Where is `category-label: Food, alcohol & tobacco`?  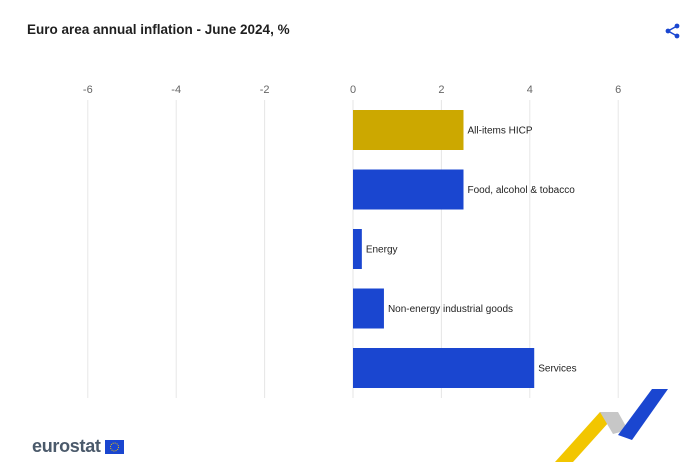
category-label: Food, alcohol & tobacco is located at coordinates (522, 190).